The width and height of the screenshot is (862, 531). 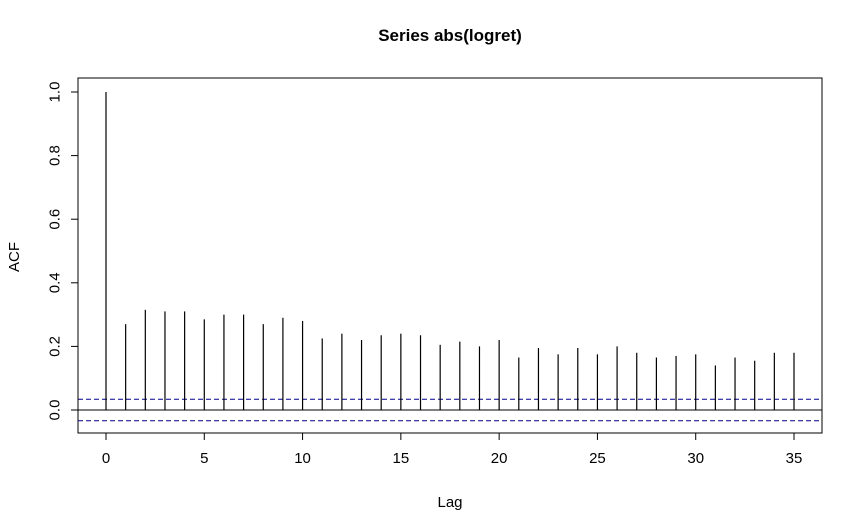 What do you see at coordinates (63, 251) in the screenshot?
I see `y-axis: 0.0 0.2 0.4 0.6 0.8 1.0` at bounding box center [63, 251].